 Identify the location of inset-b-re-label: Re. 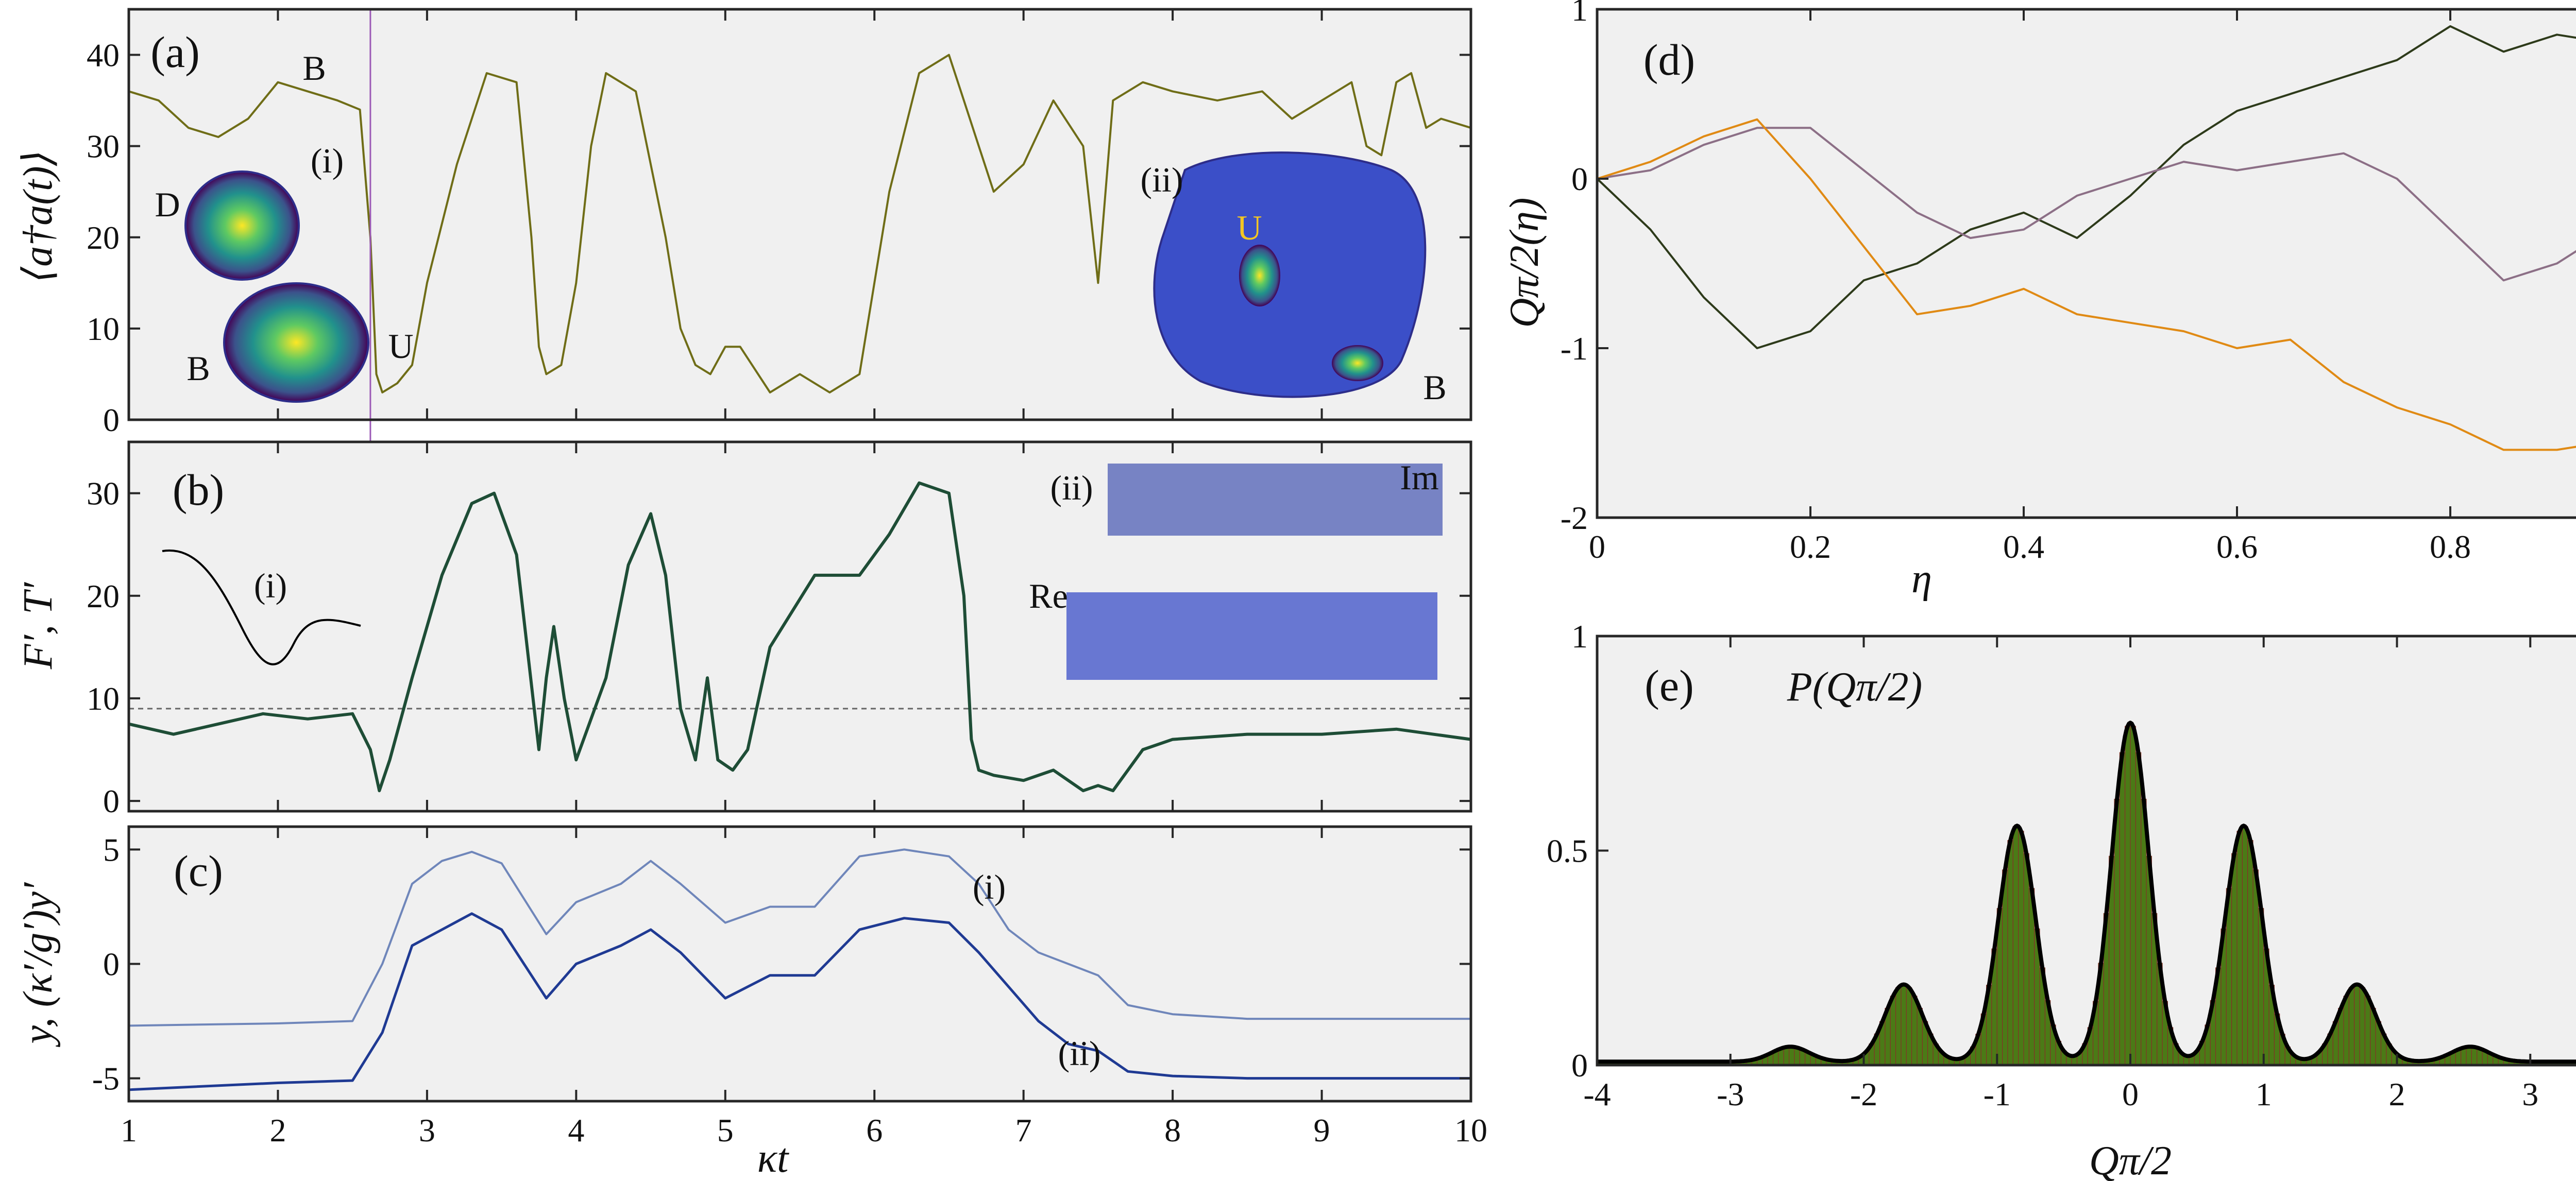
(1048, 595).